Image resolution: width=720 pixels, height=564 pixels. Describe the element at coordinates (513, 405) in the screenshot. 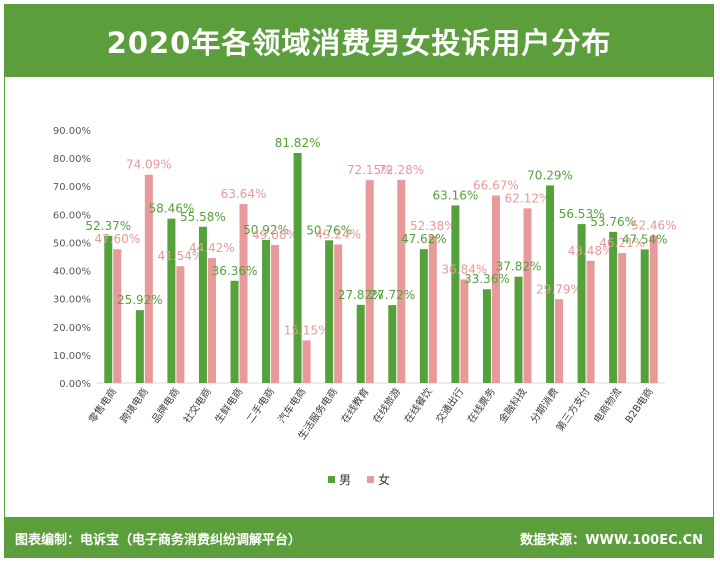

I see `x-tick-label: 金融科技` at that location.